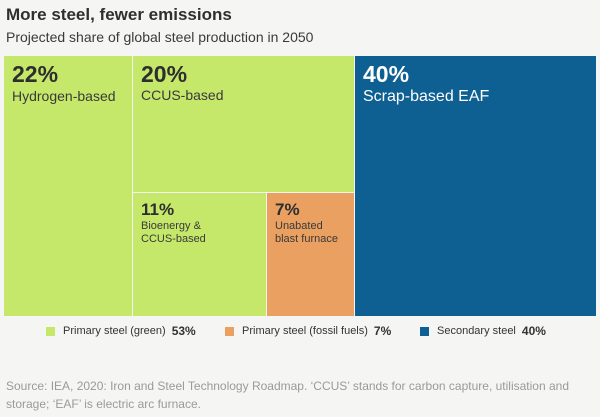 This screenshot has height=417, width=600. What do you see at coordinates (182, 95) in the screenshot?
I see `cell-label-ccus: CCUS-based` at bounding box center [182, 95].